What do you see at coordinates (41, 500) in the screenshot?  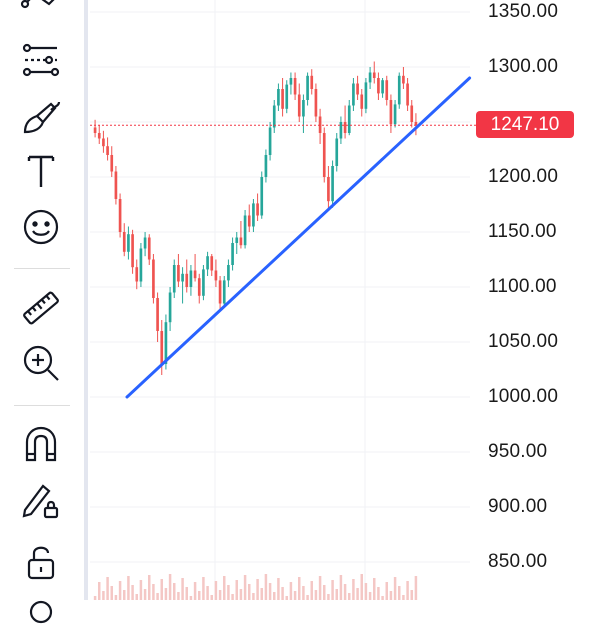 I see `lock-drawings-icon` at bounding box center [41, 500].